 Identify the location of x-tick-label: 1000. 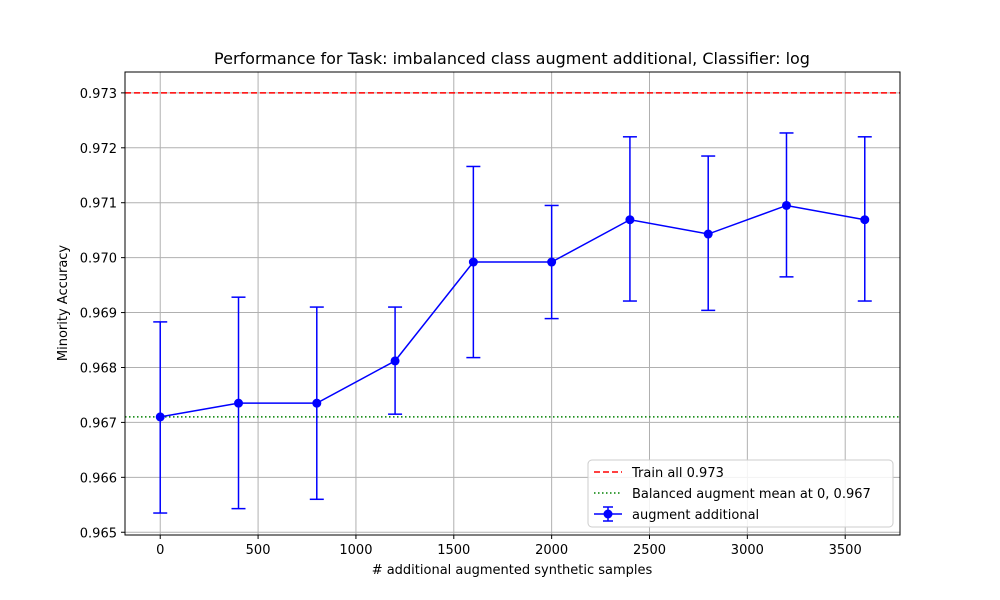
(355, 550).